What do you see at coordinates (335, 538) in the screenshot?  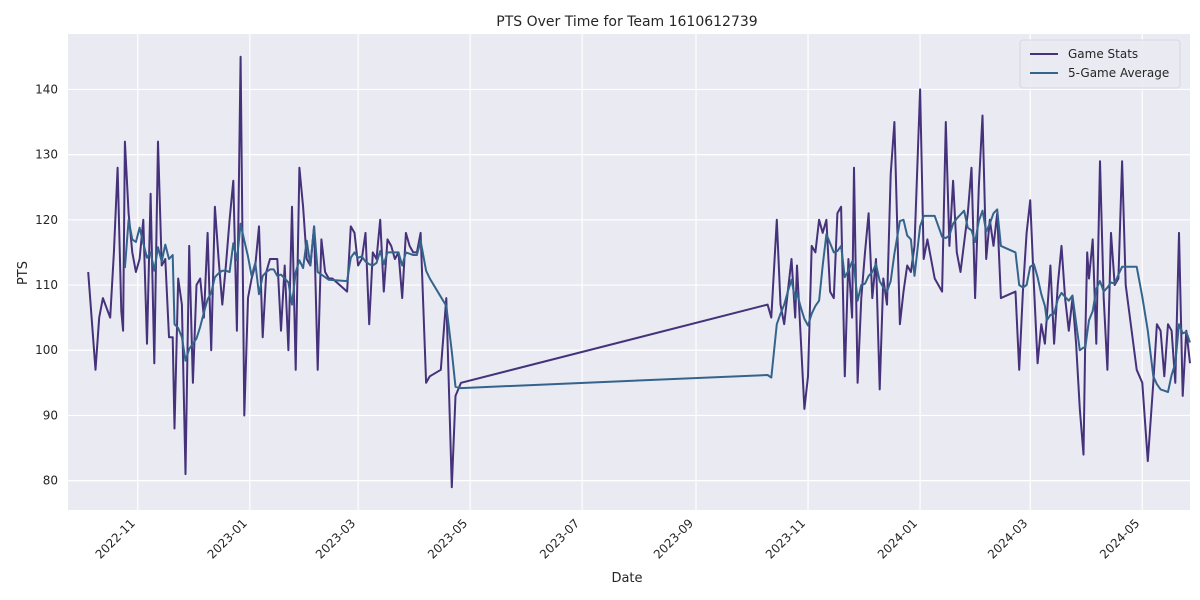 I see `x-tick-label: 2023-03` at bounding box center [335, 538].